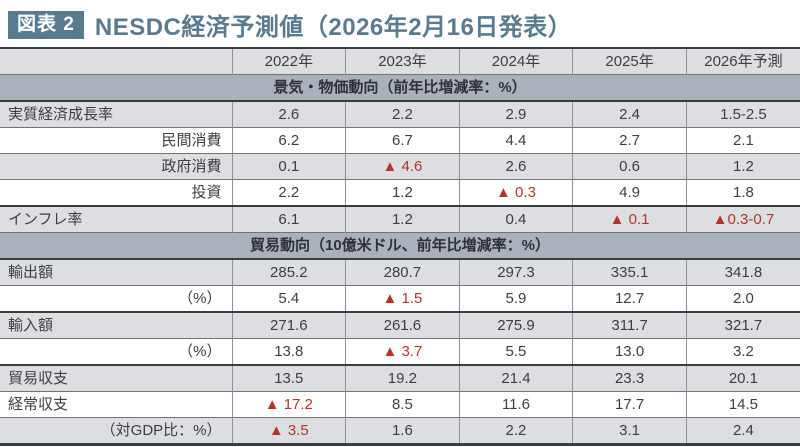 This screenshot has width=800, height=447. I want to click on value-cell: 8.5, so click(402, 404).